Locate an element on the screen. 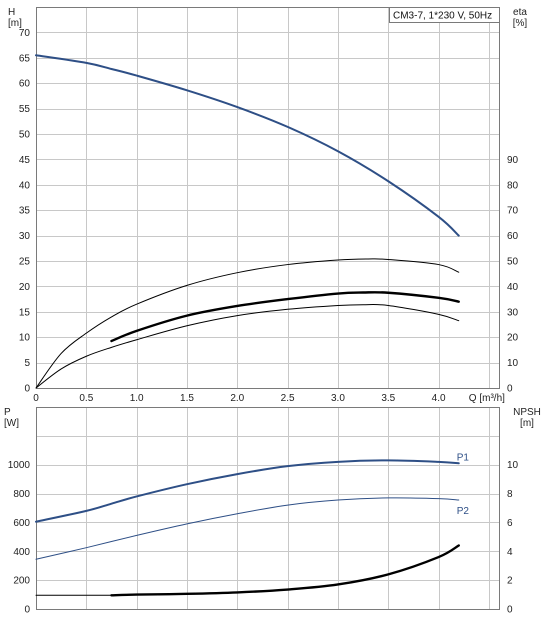 The width and height of the screenshot is (551, 628). y-axis-label: [m] is located at coordinates (15, 23).